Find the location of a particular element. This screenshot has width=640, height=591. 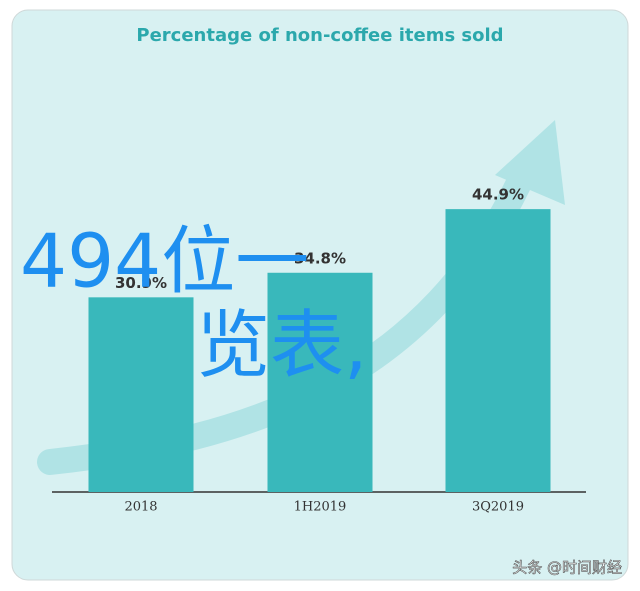

x-tick-label: 2018 is located at coordinates (140, 507).